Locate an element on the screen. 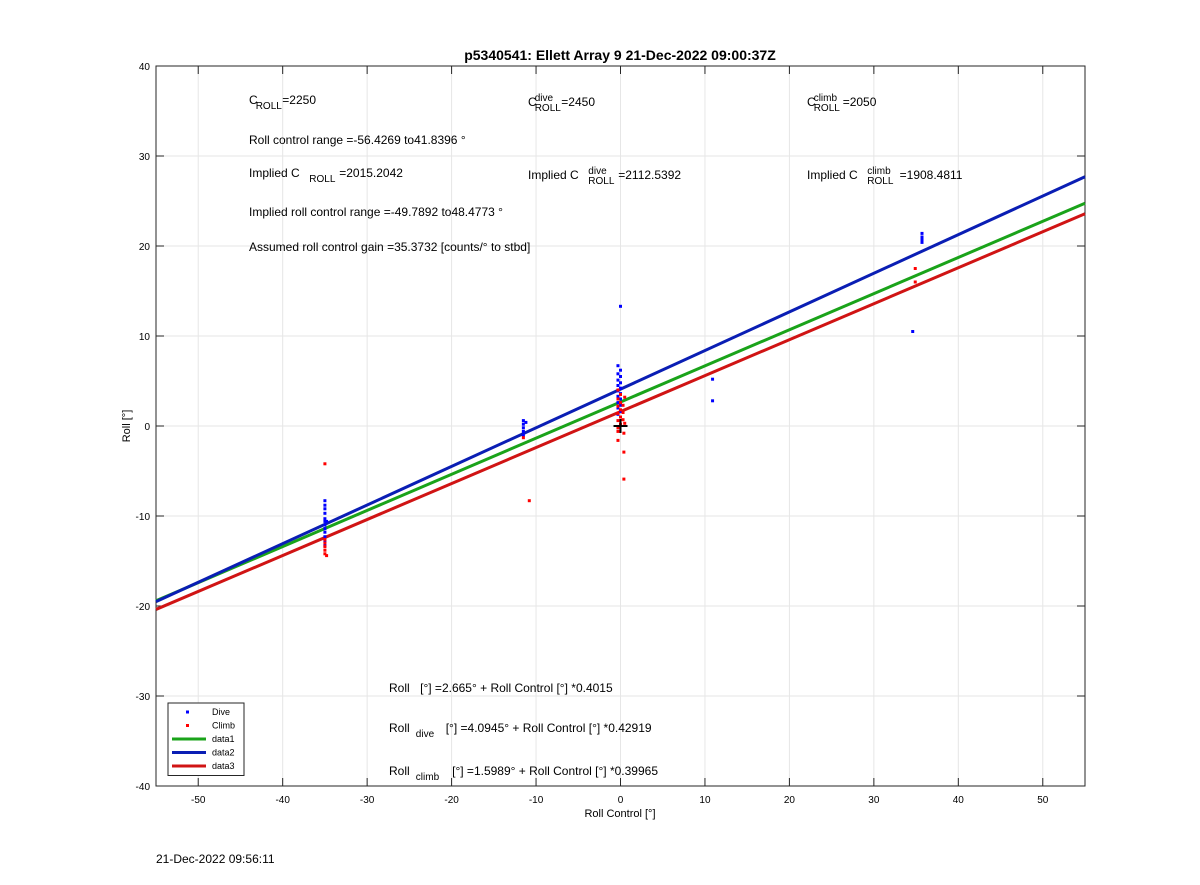  y-tick-label: -20 is located at coordinates (143, 607).